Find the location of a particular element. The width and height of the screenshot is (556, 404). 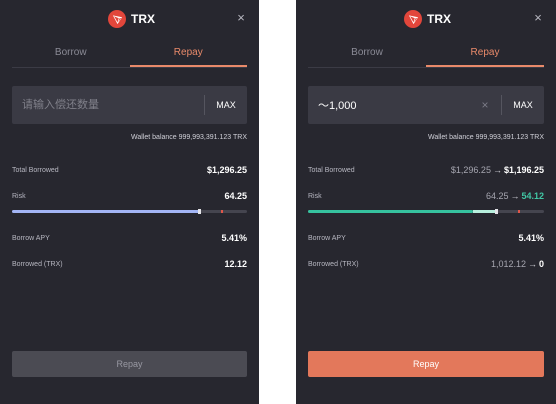

total-borrowed-change: $1,296.25 → $1,196.25 is located at coordinates (497, 170).